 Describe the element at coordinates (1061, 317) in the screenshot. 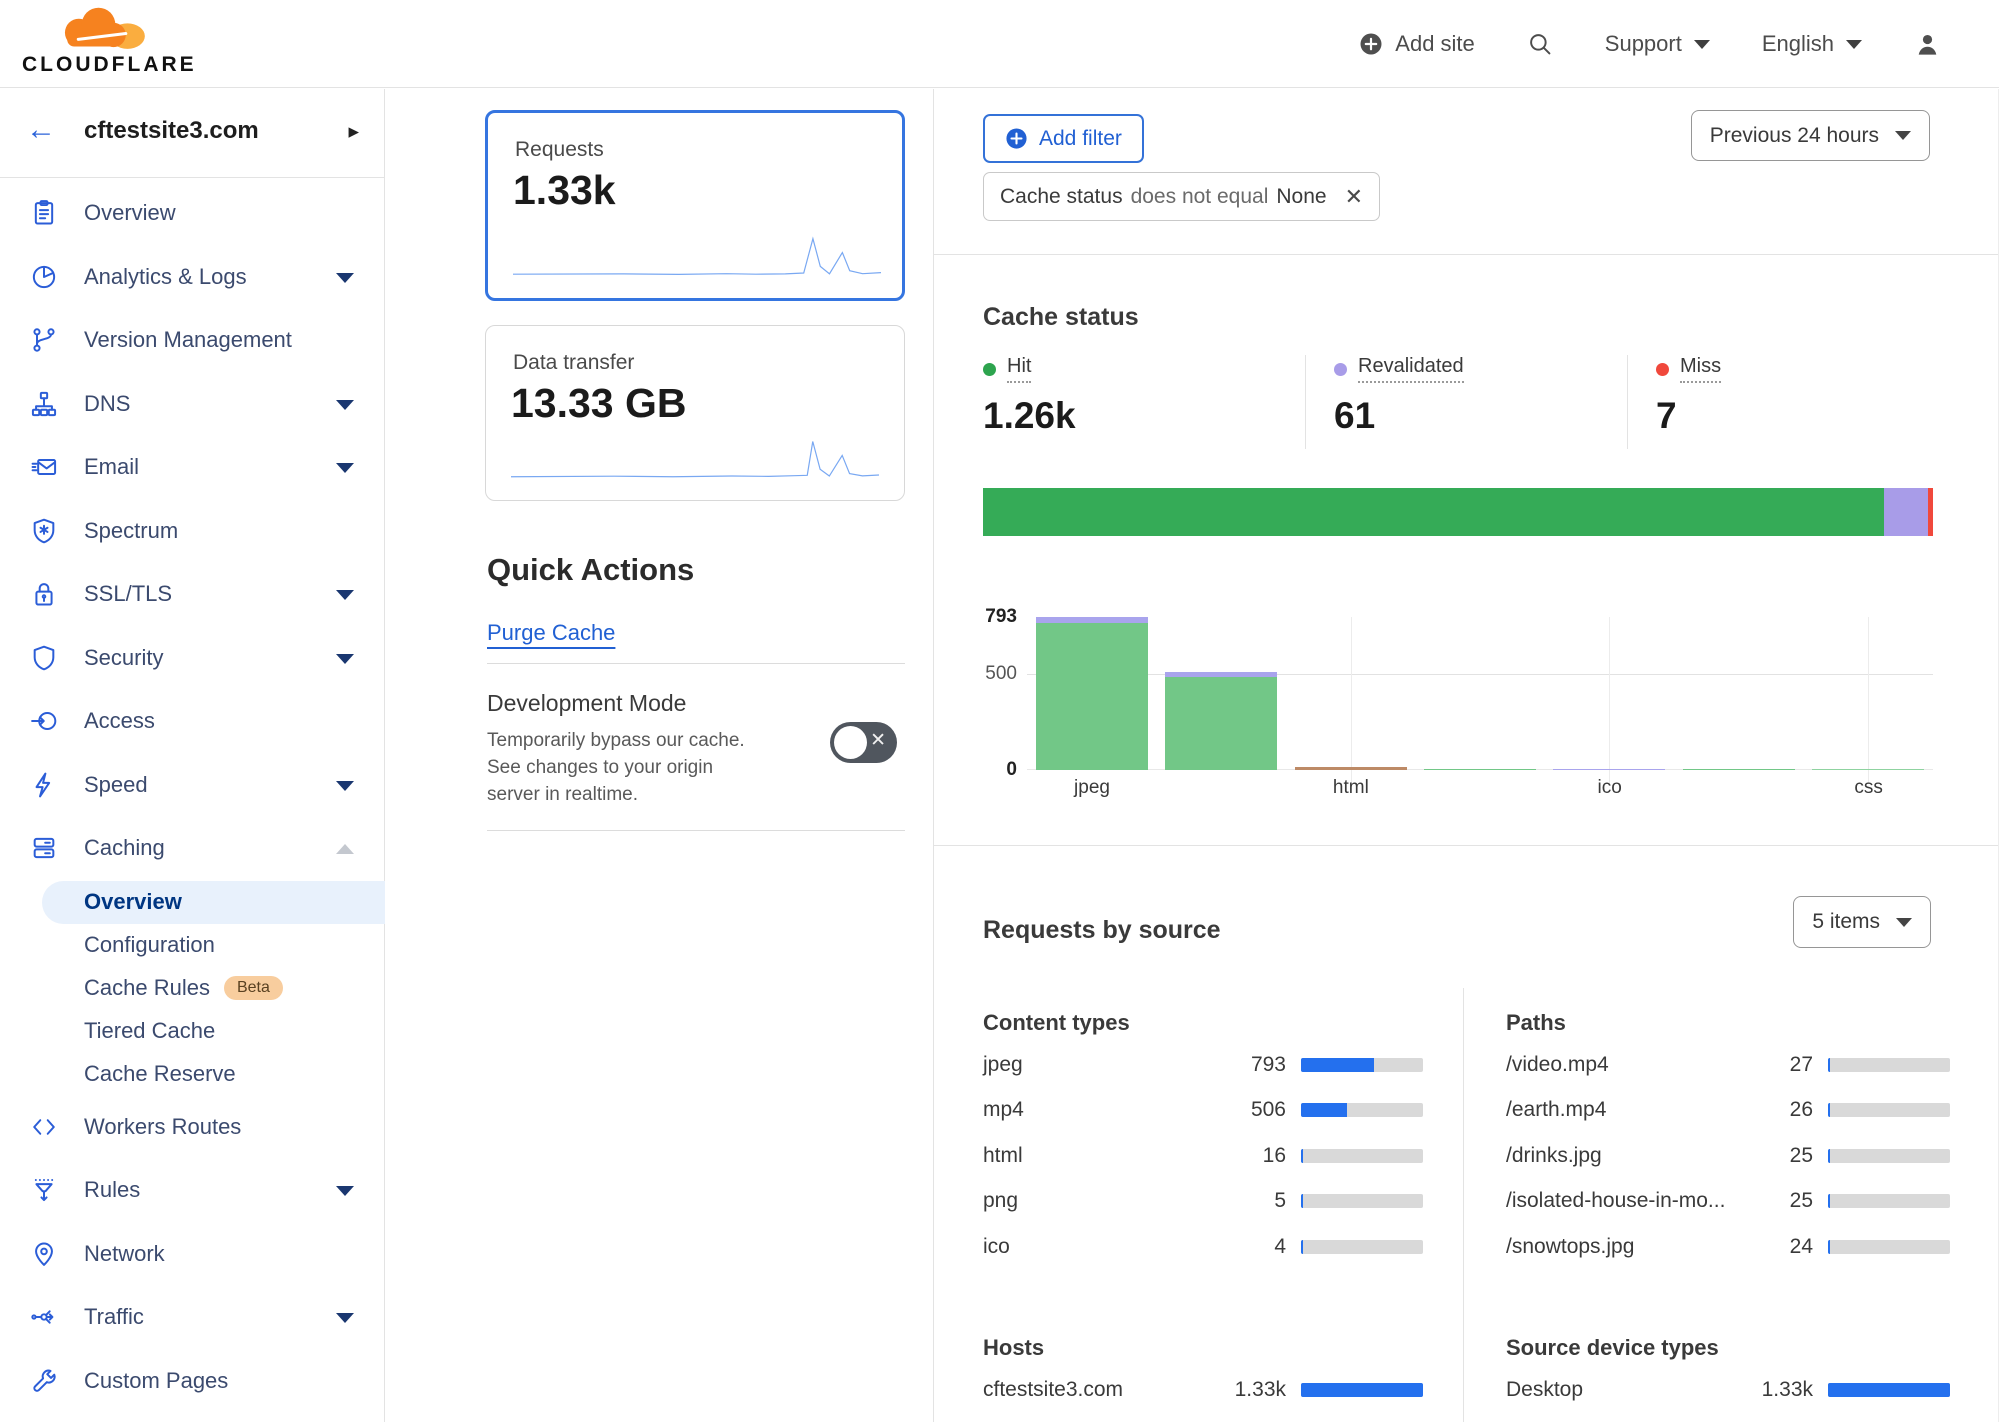

I see `cache-status-title: Cache status` at that location.